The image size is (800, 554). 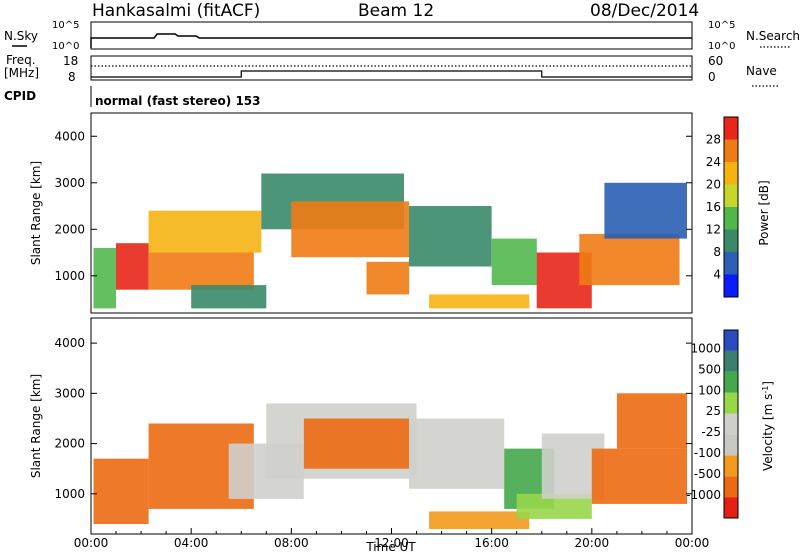 What do you see at coordinates (712, 424) in the screenshot?
I see `velocity-colorbar: 1000 500 100 25 -25 -100 -500 -1000` at bounding box center [712, 424].